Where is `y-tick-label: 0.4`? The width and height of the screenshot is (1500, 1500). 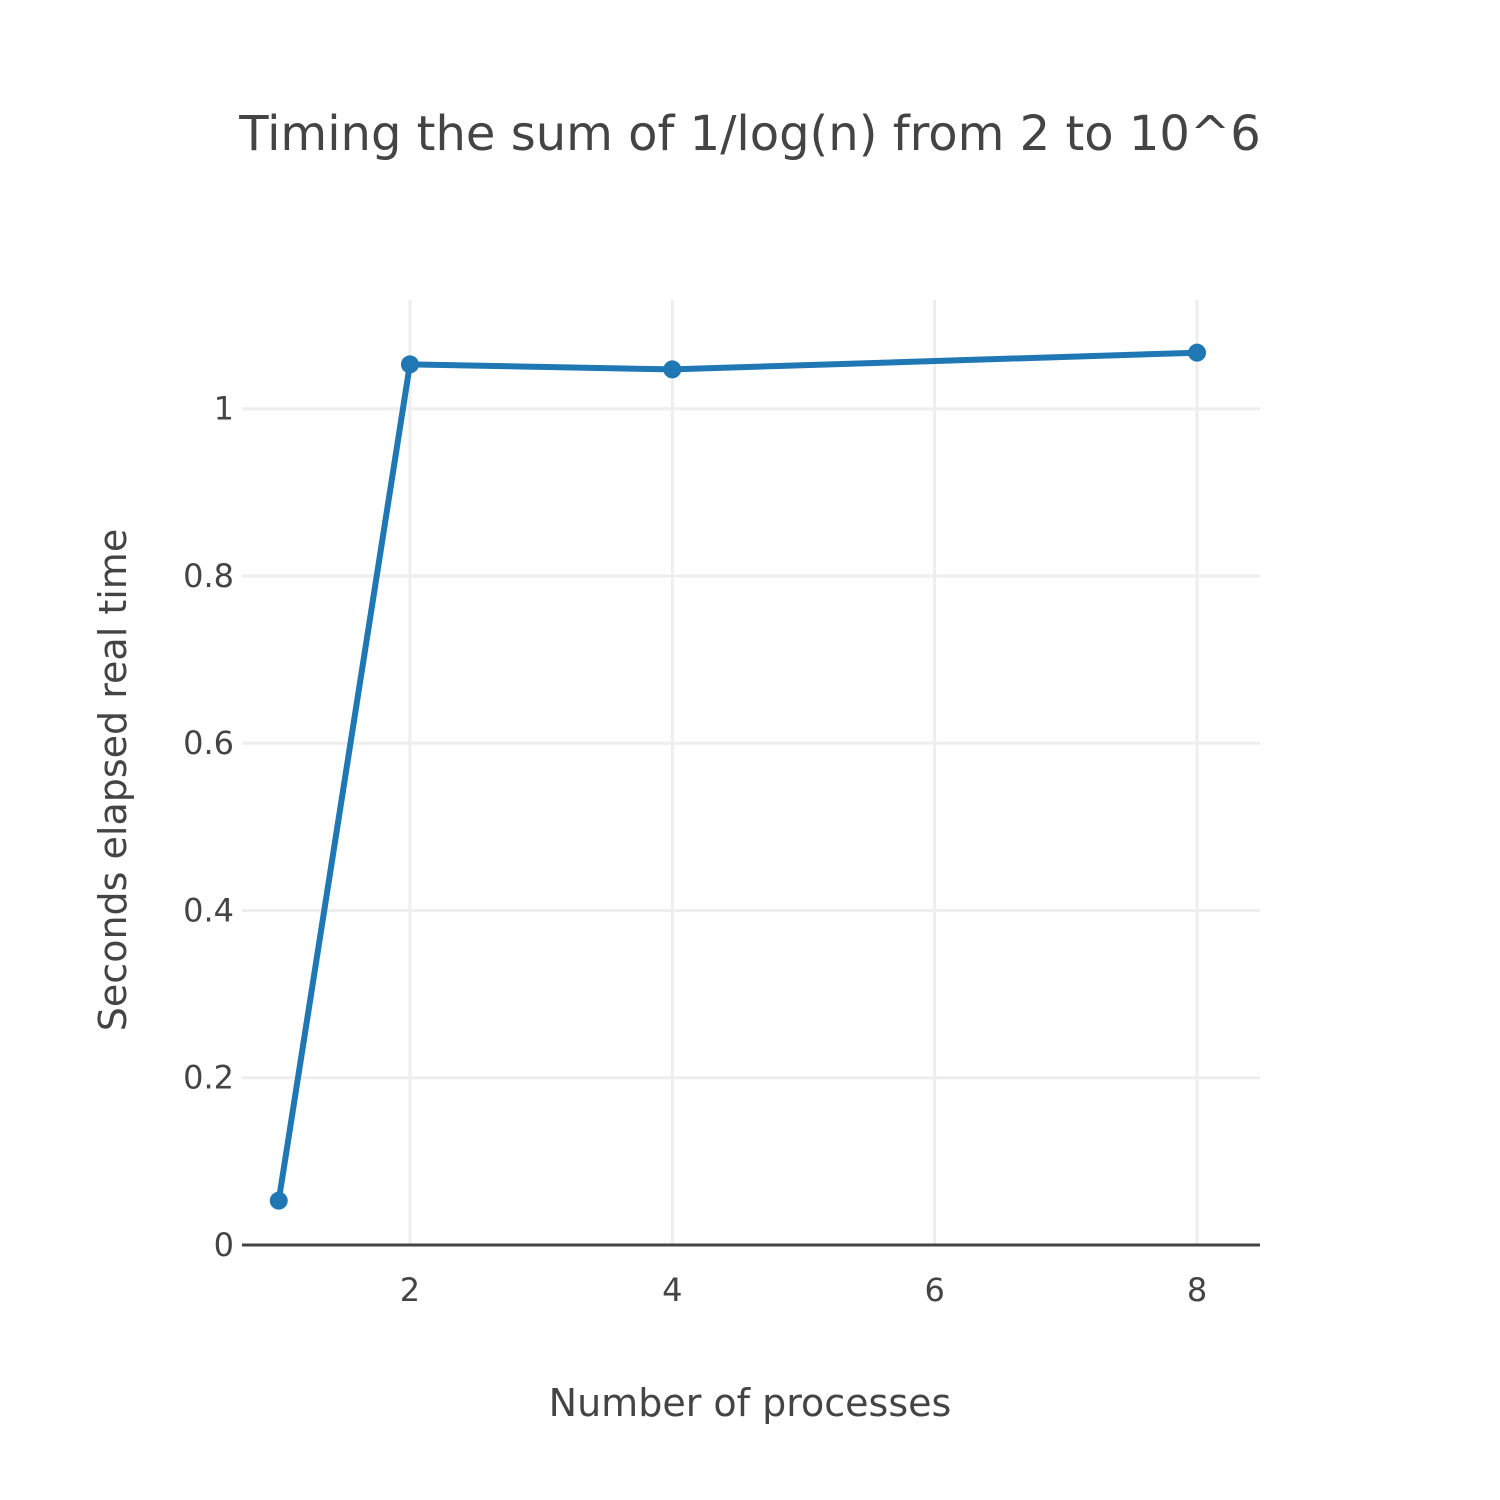
y-tick-label: 0.4 is located at coordinates (208, 910).